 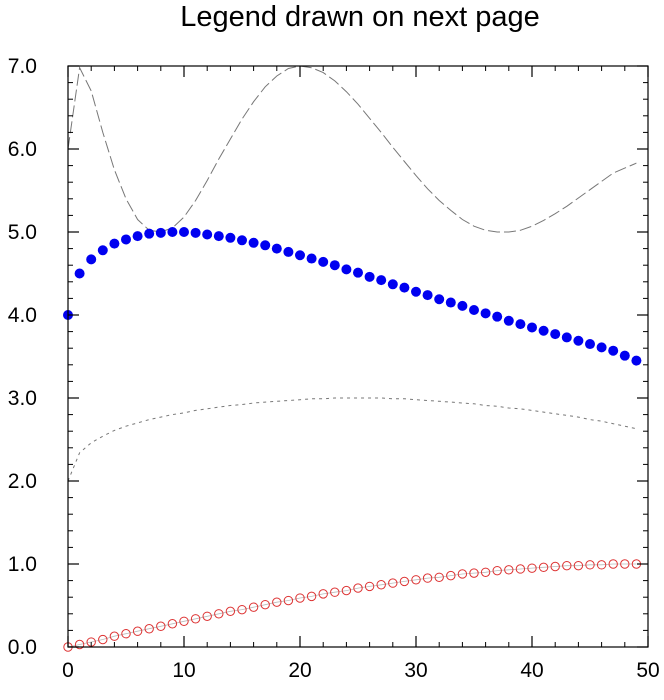 I want to click on x-tick-label: 50, so click(x=647, y=670).